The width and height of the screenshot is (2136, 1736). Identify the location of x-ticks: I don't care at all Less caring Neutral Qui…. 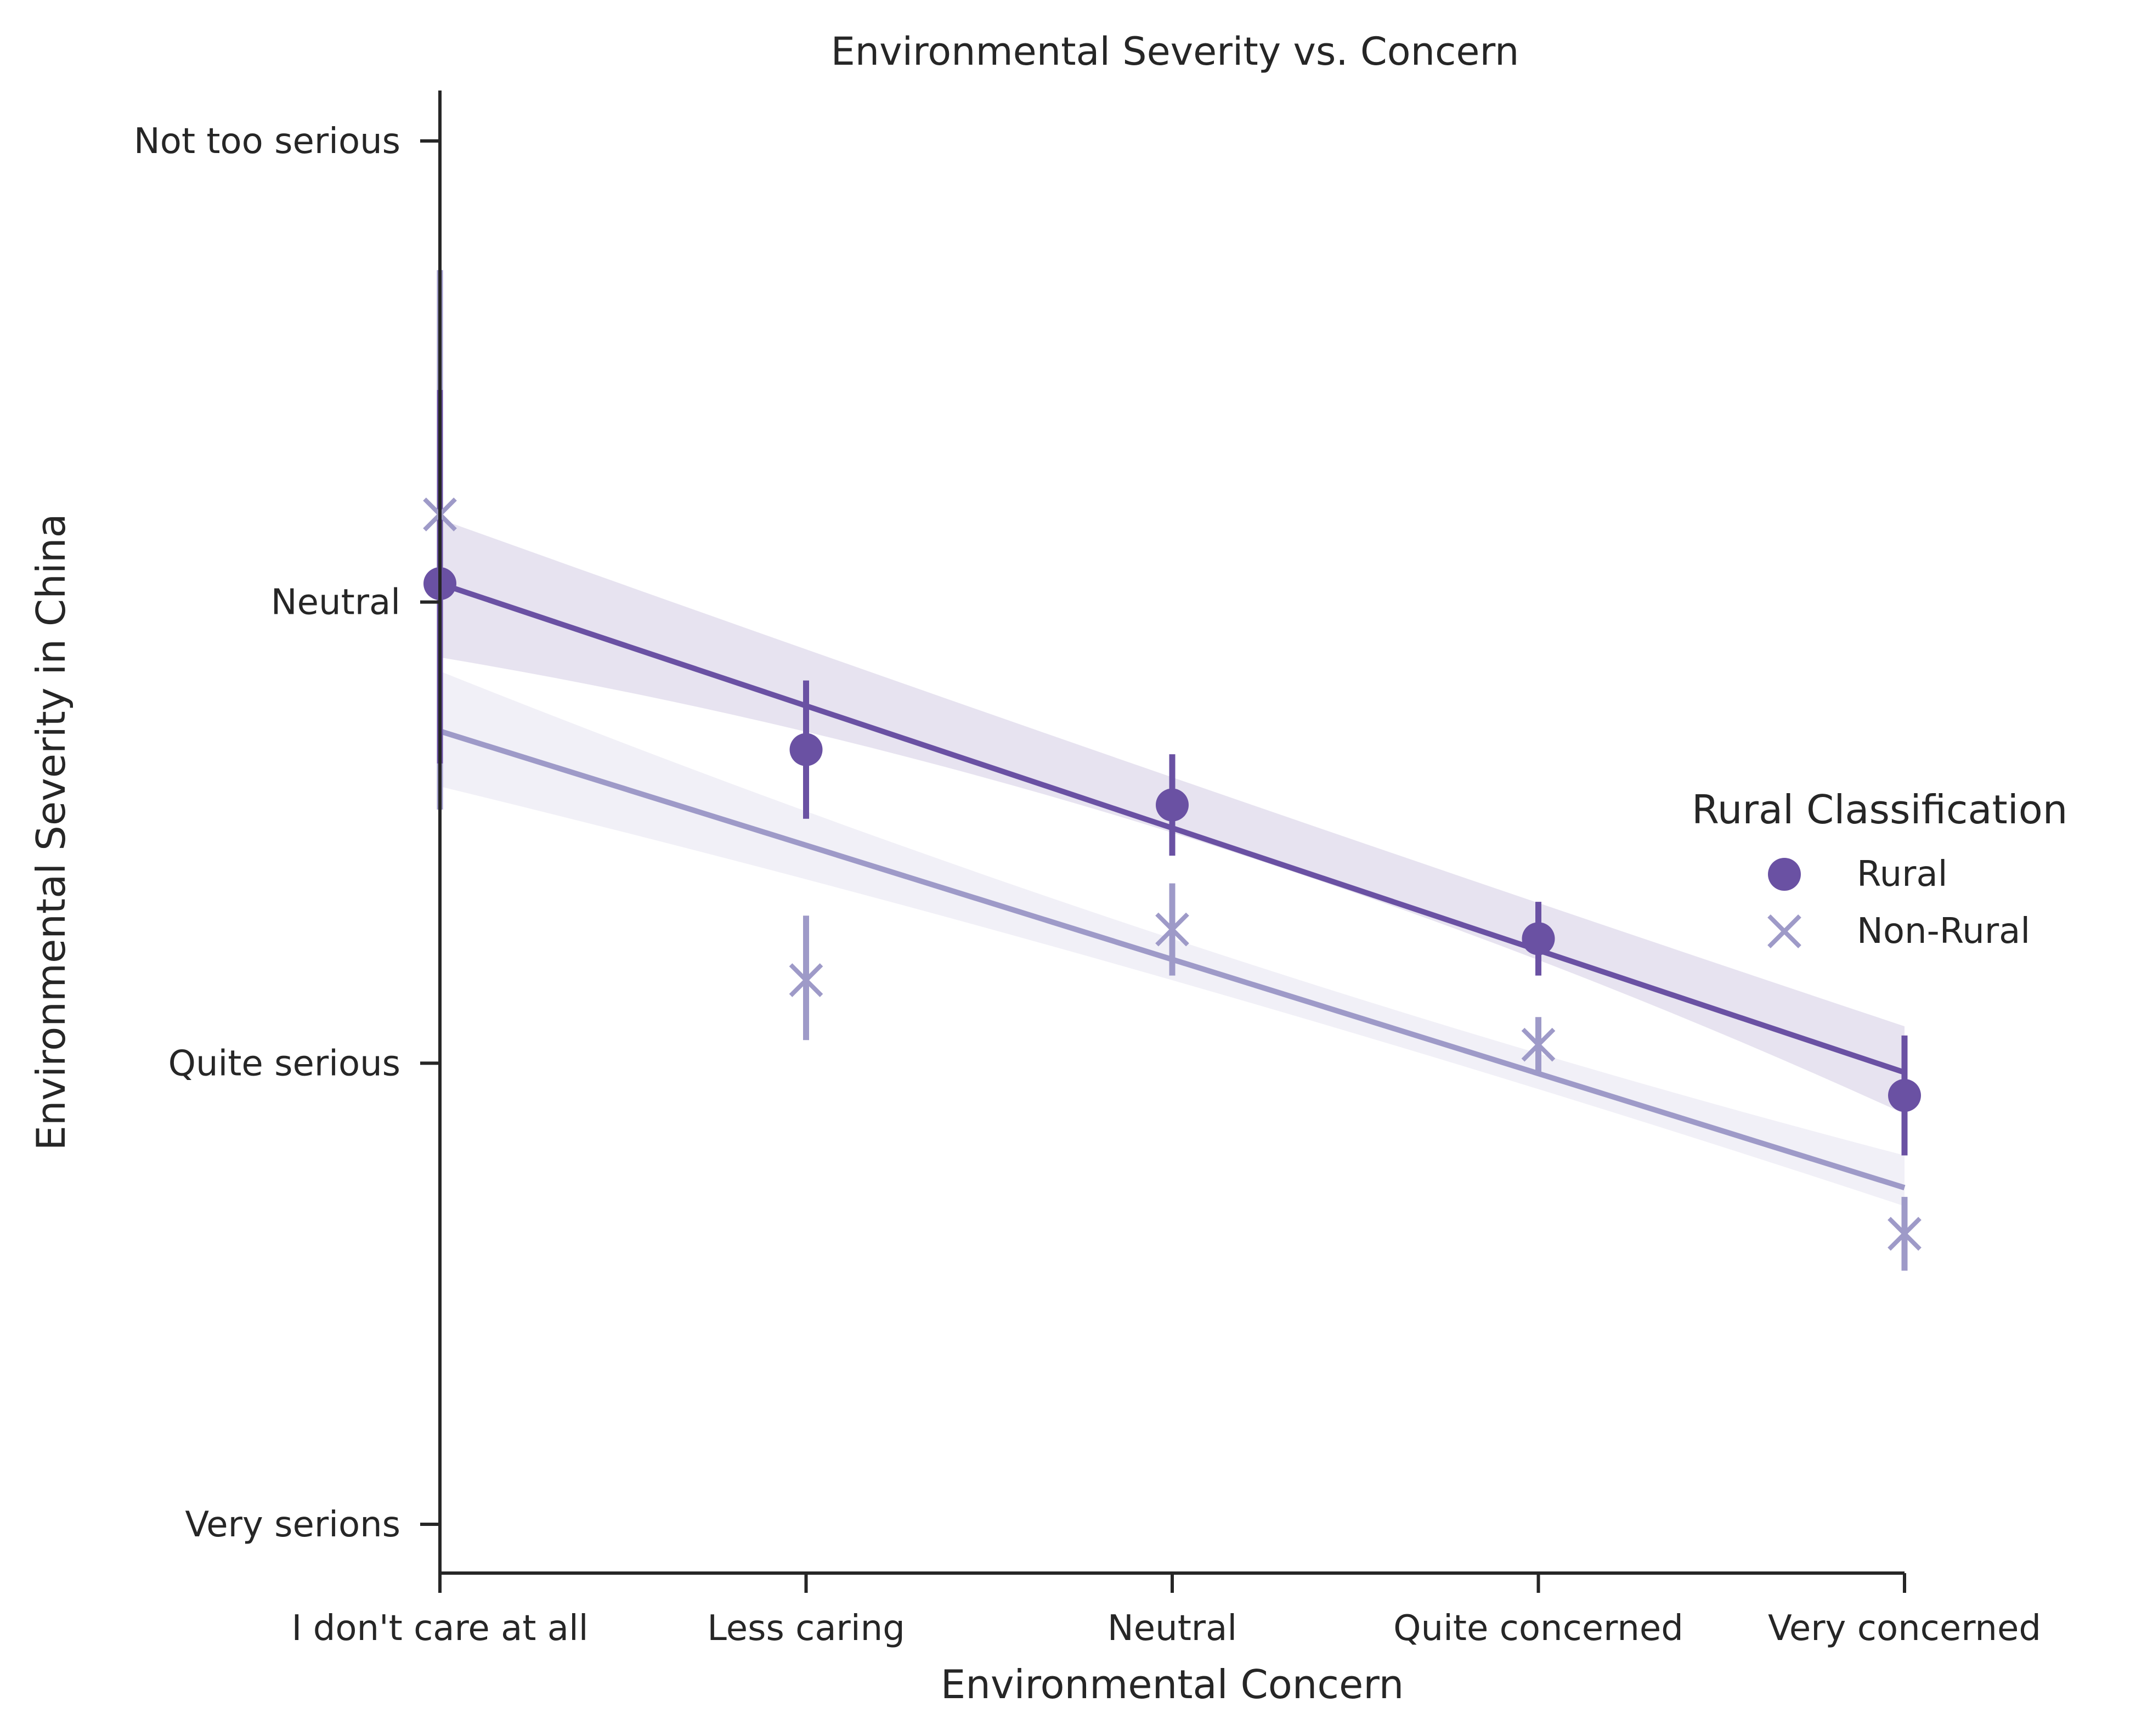
(1166, 1611).